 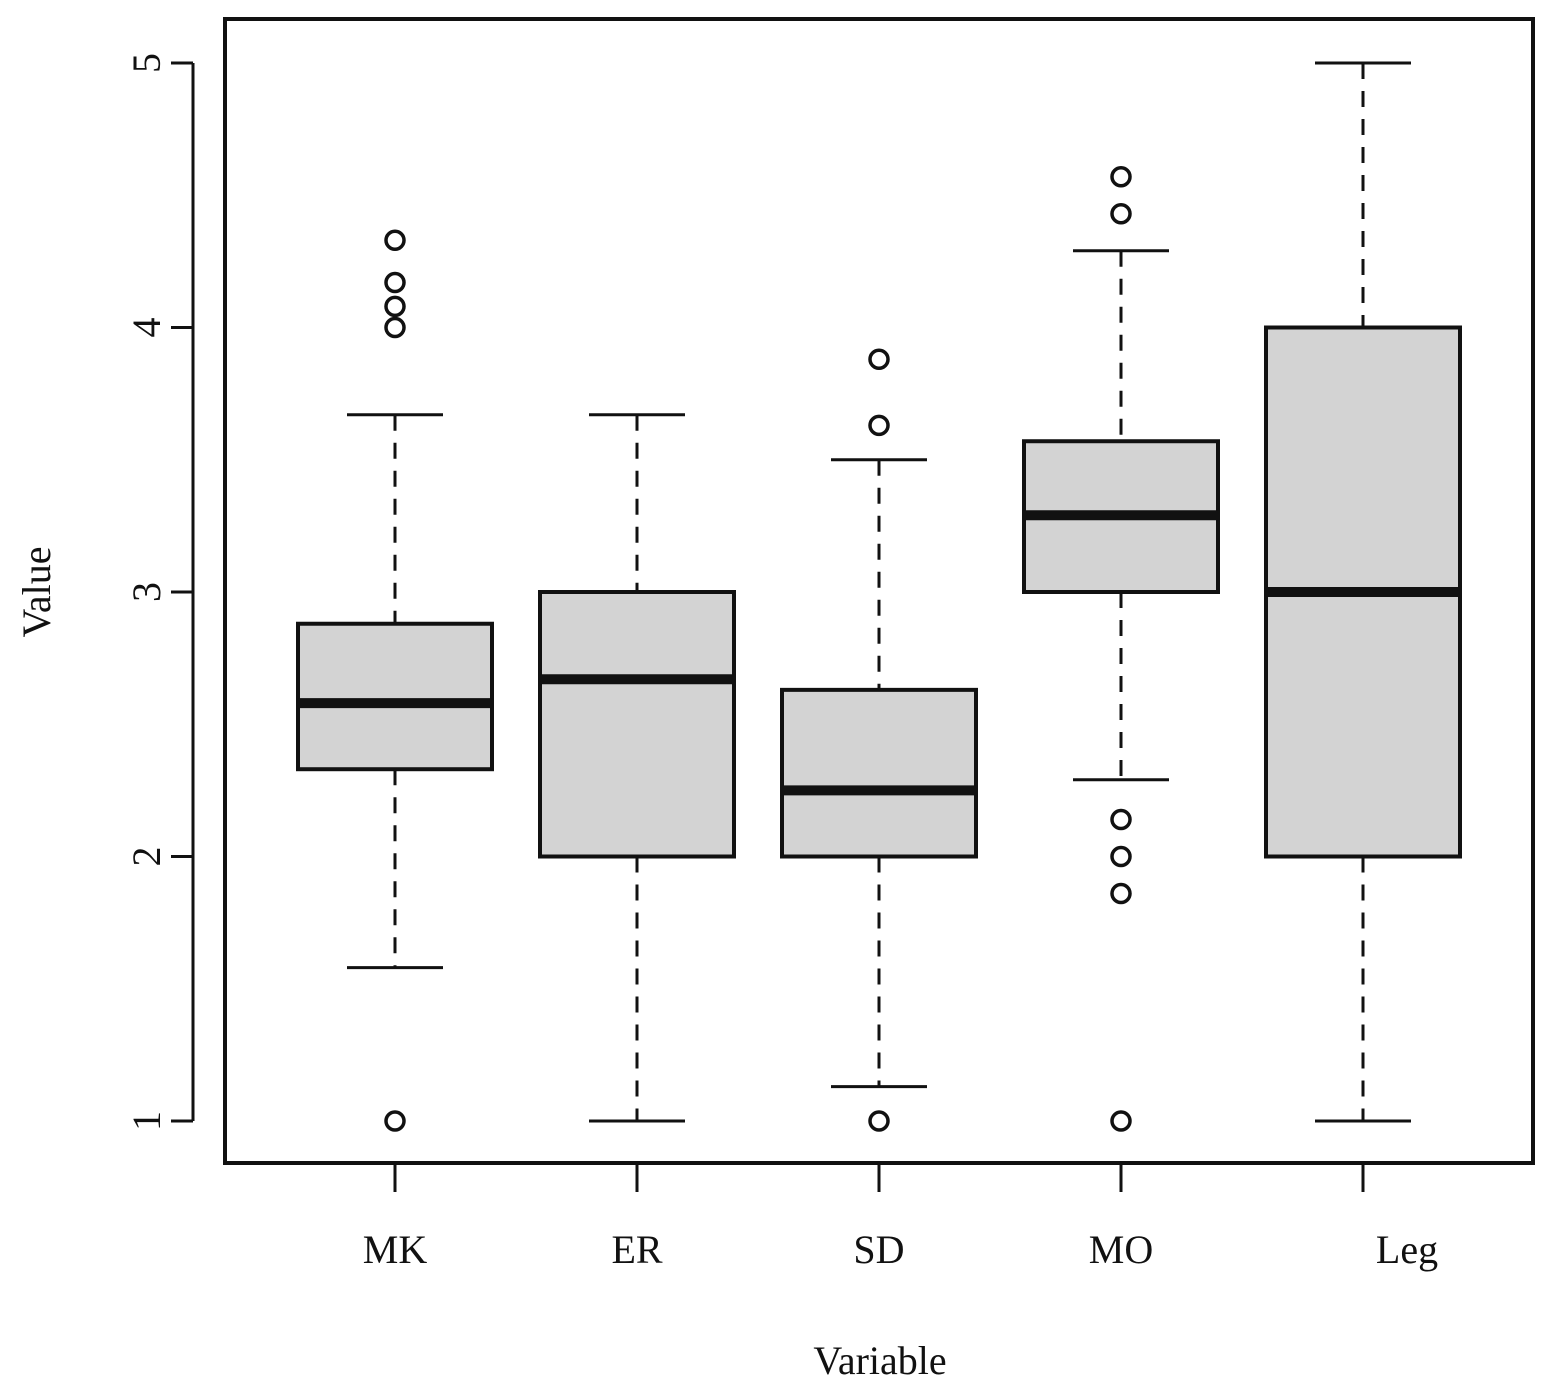 I want to click on y-axis-ticks: 1 2 3 4 5, so click(x=158, y=592).